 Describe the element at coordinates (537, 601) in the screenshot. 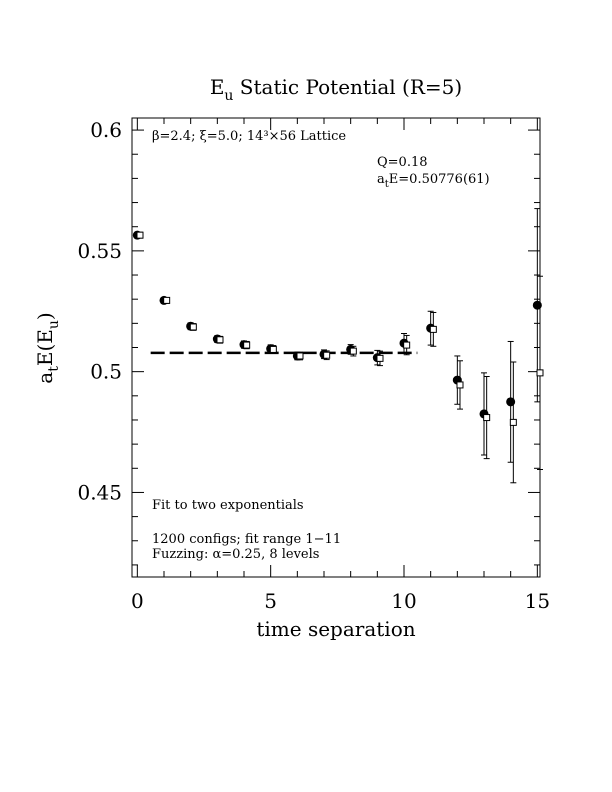

I see `x-tick-label: 15` at that location.